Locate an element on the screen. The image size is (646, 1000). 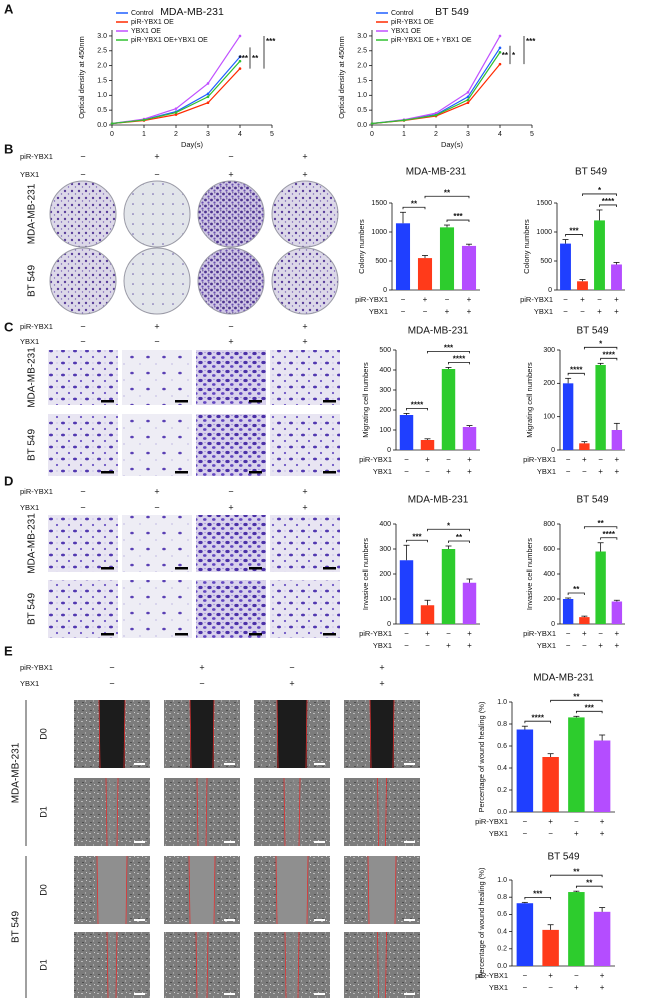
x-tick-label: 5 is located at coordinates (272, 134).